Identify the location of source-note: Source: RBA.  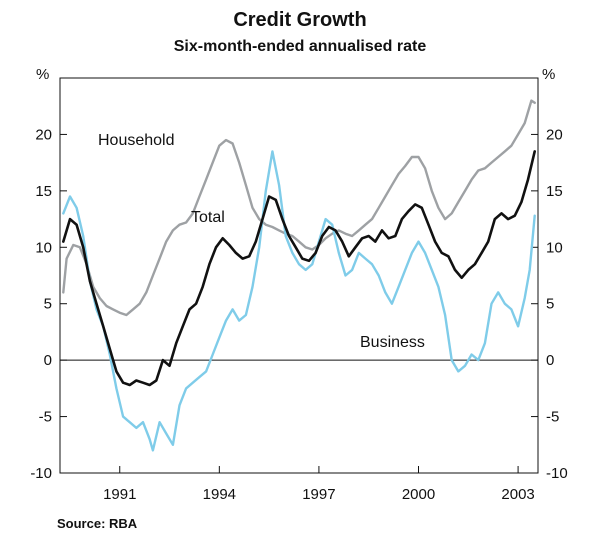
(97, 523).